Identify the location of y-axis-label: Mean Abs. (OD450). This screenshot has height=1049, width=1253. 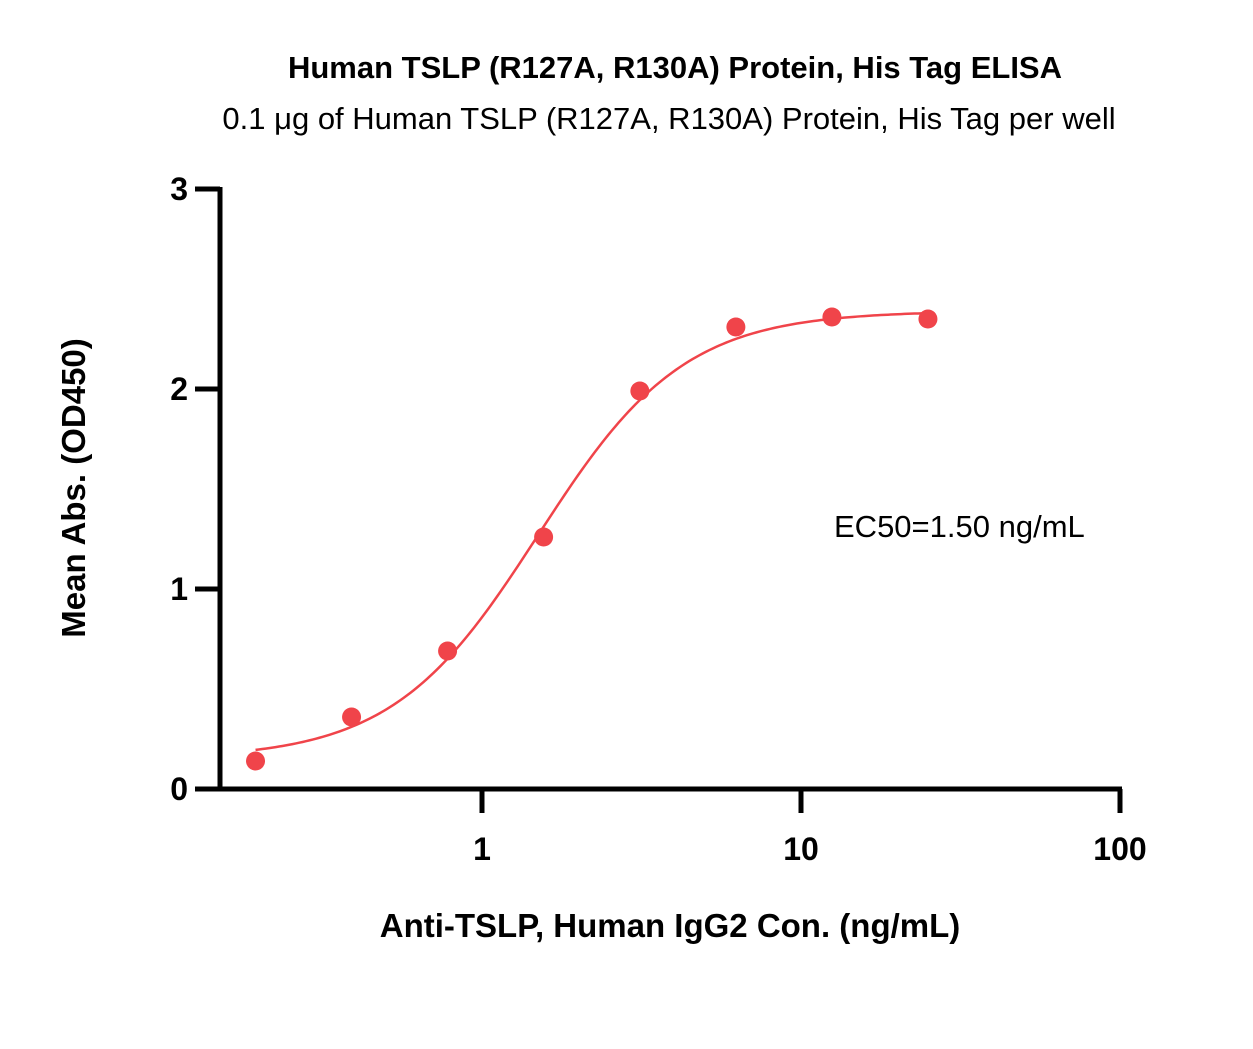
(73, 488).